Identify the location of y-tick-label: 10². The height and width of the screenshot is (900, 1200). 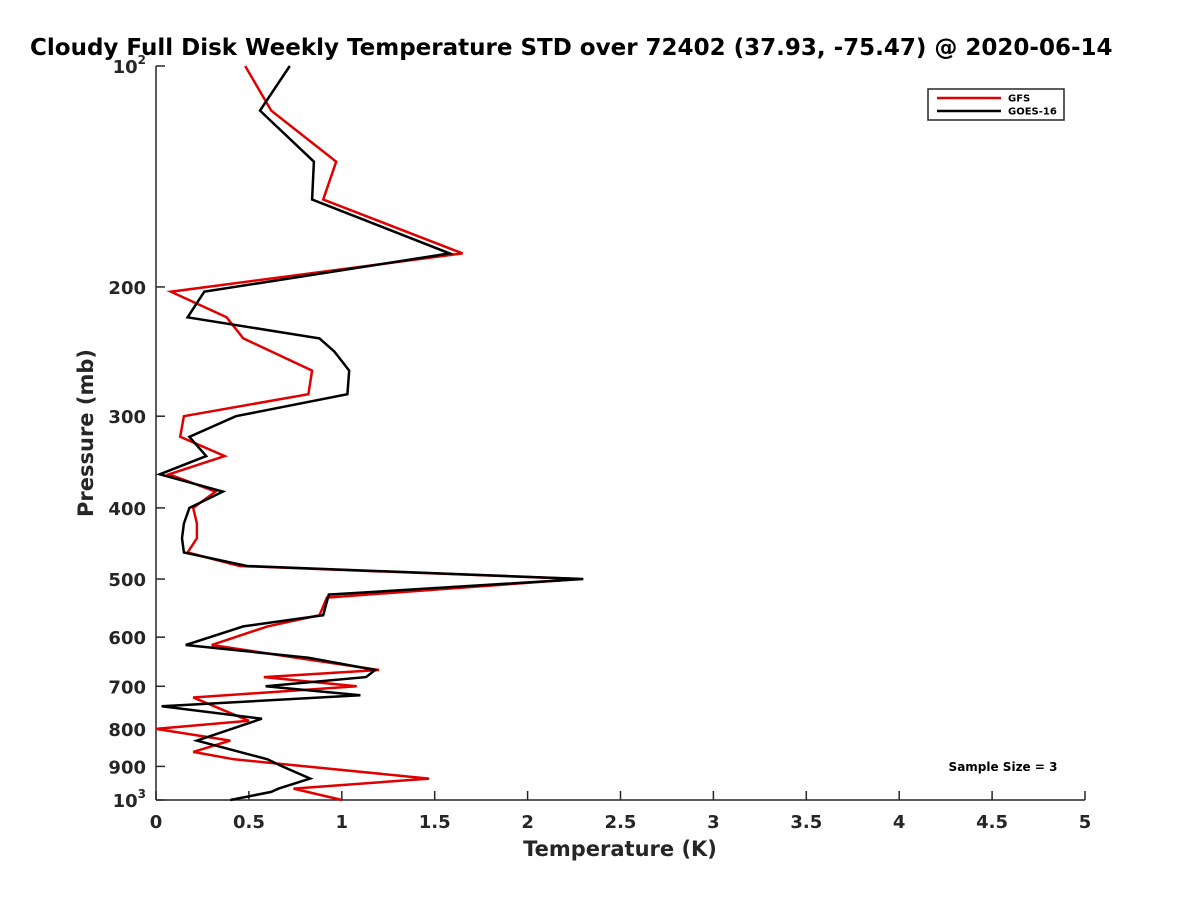
(129, 65).